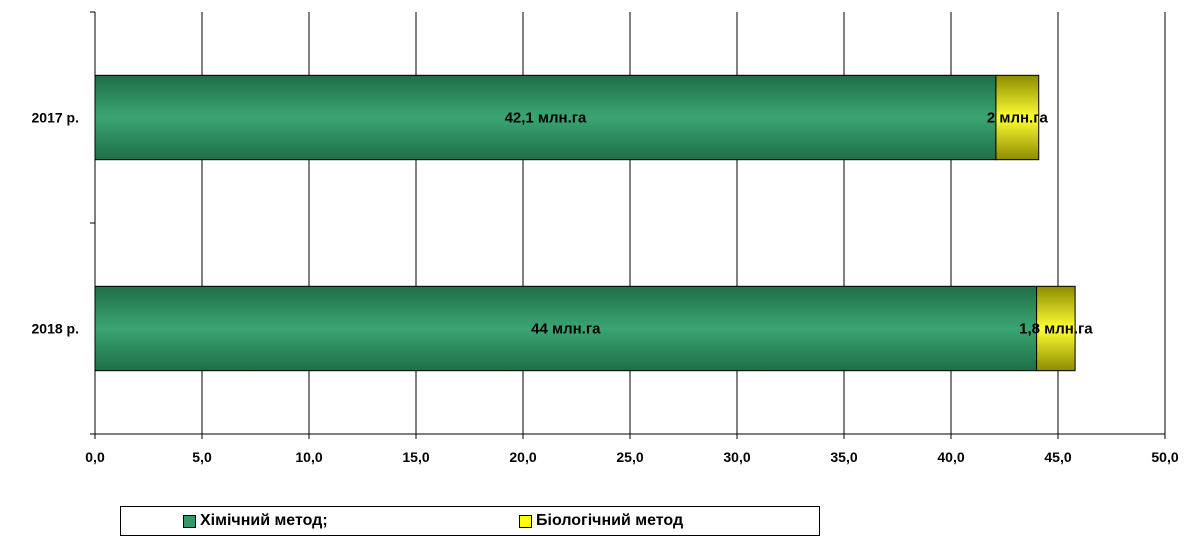  Describe the element at coordinates (950, 457) in the screenshot. I see `x-tick-label: 40,0` at that location.